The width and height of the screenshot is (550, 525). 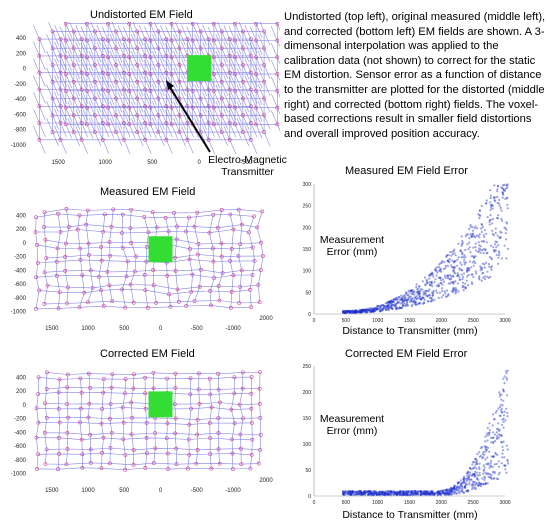 I want to click on y-tick-label: -200, so click(x=20, y=85).